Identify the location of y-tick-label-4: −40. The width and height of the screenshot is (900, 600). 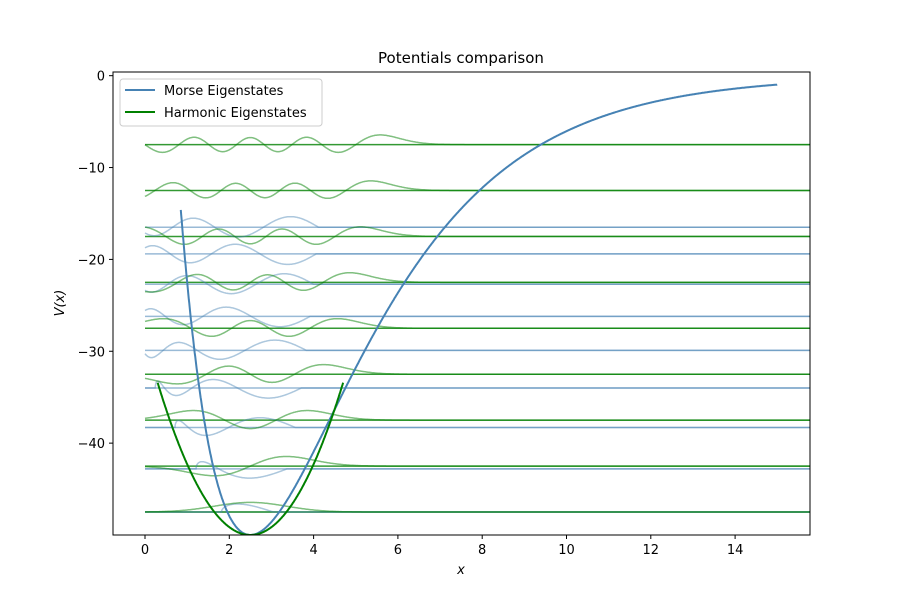
(91, 444).